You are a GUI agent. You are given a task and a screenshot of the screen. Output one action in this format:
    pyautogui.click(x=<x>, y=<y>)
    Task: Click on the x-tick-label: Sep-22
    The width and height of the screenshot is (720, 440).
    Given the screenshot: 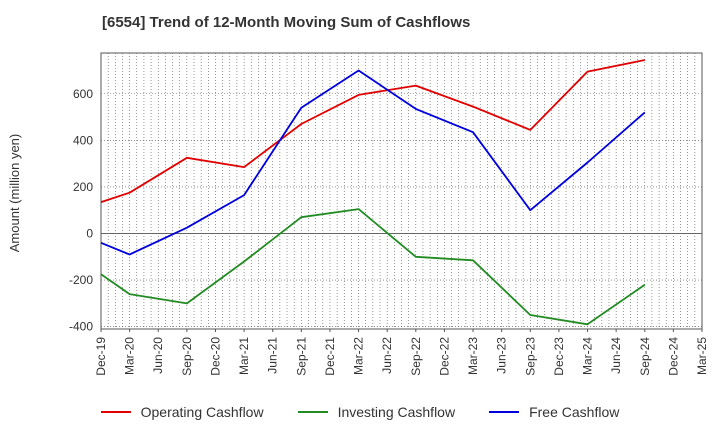 What is the action you would take?
    pyautogui.click(x=416, y=356)
    